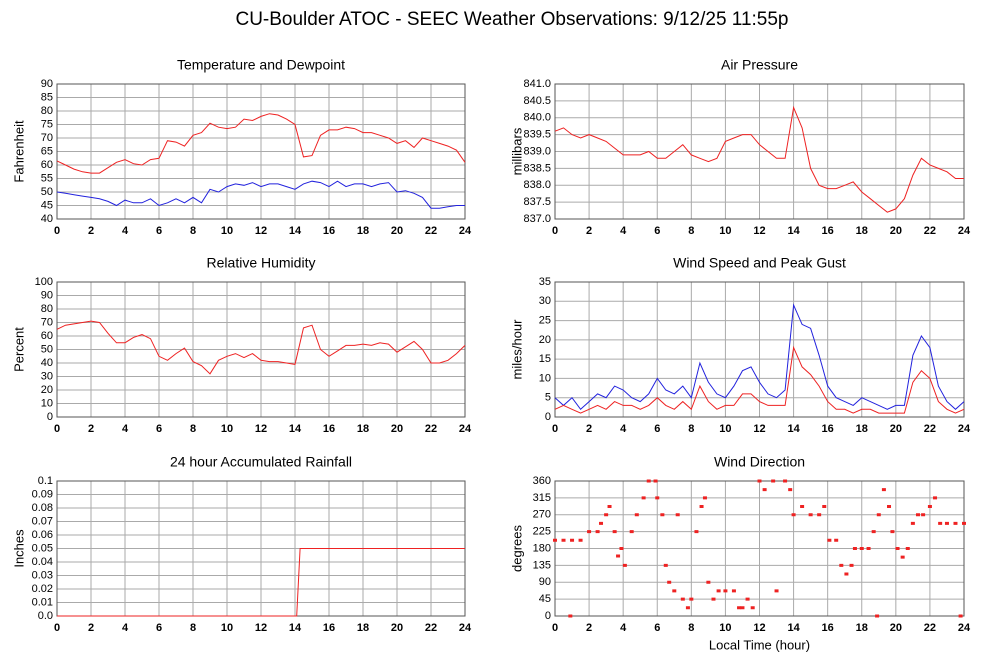  I want to click on plot-frame, so click(261, 349).